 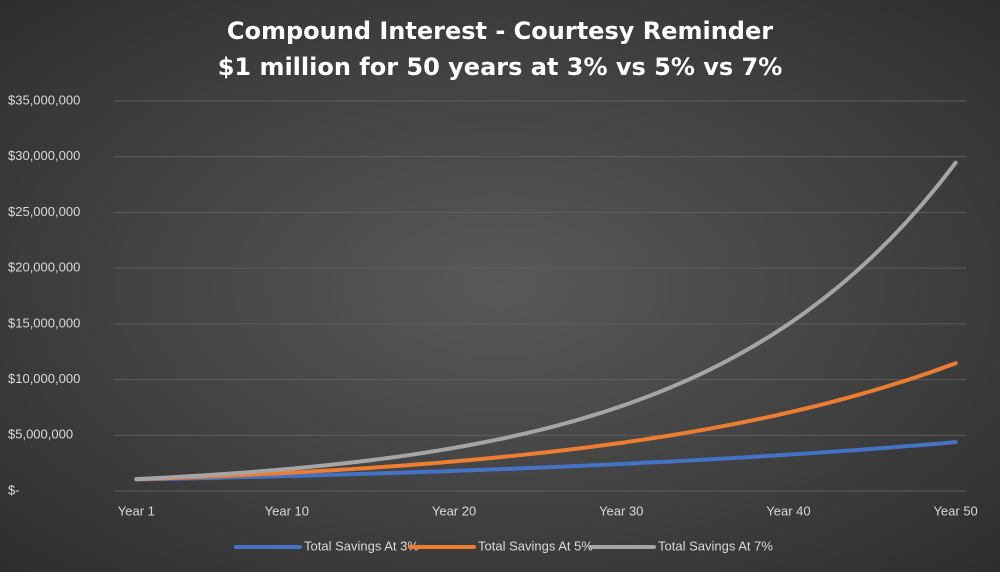 I want to click on y-tick-label: $-, so click(x=14, y=489).